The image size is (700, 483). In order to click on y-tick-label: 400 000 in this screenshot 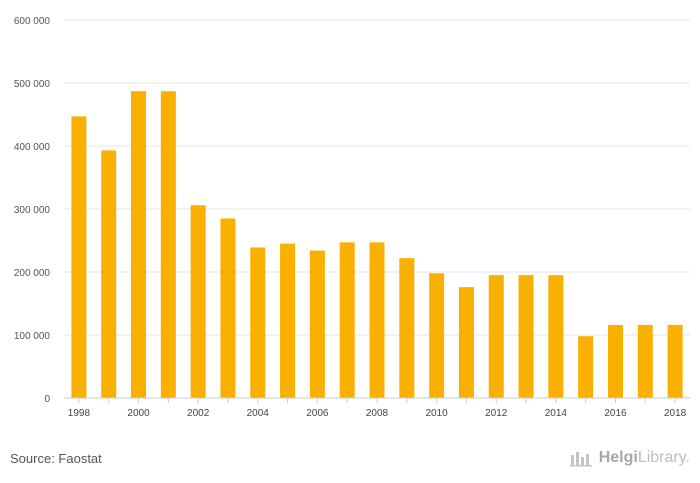, I will do `click(32, 147)`.